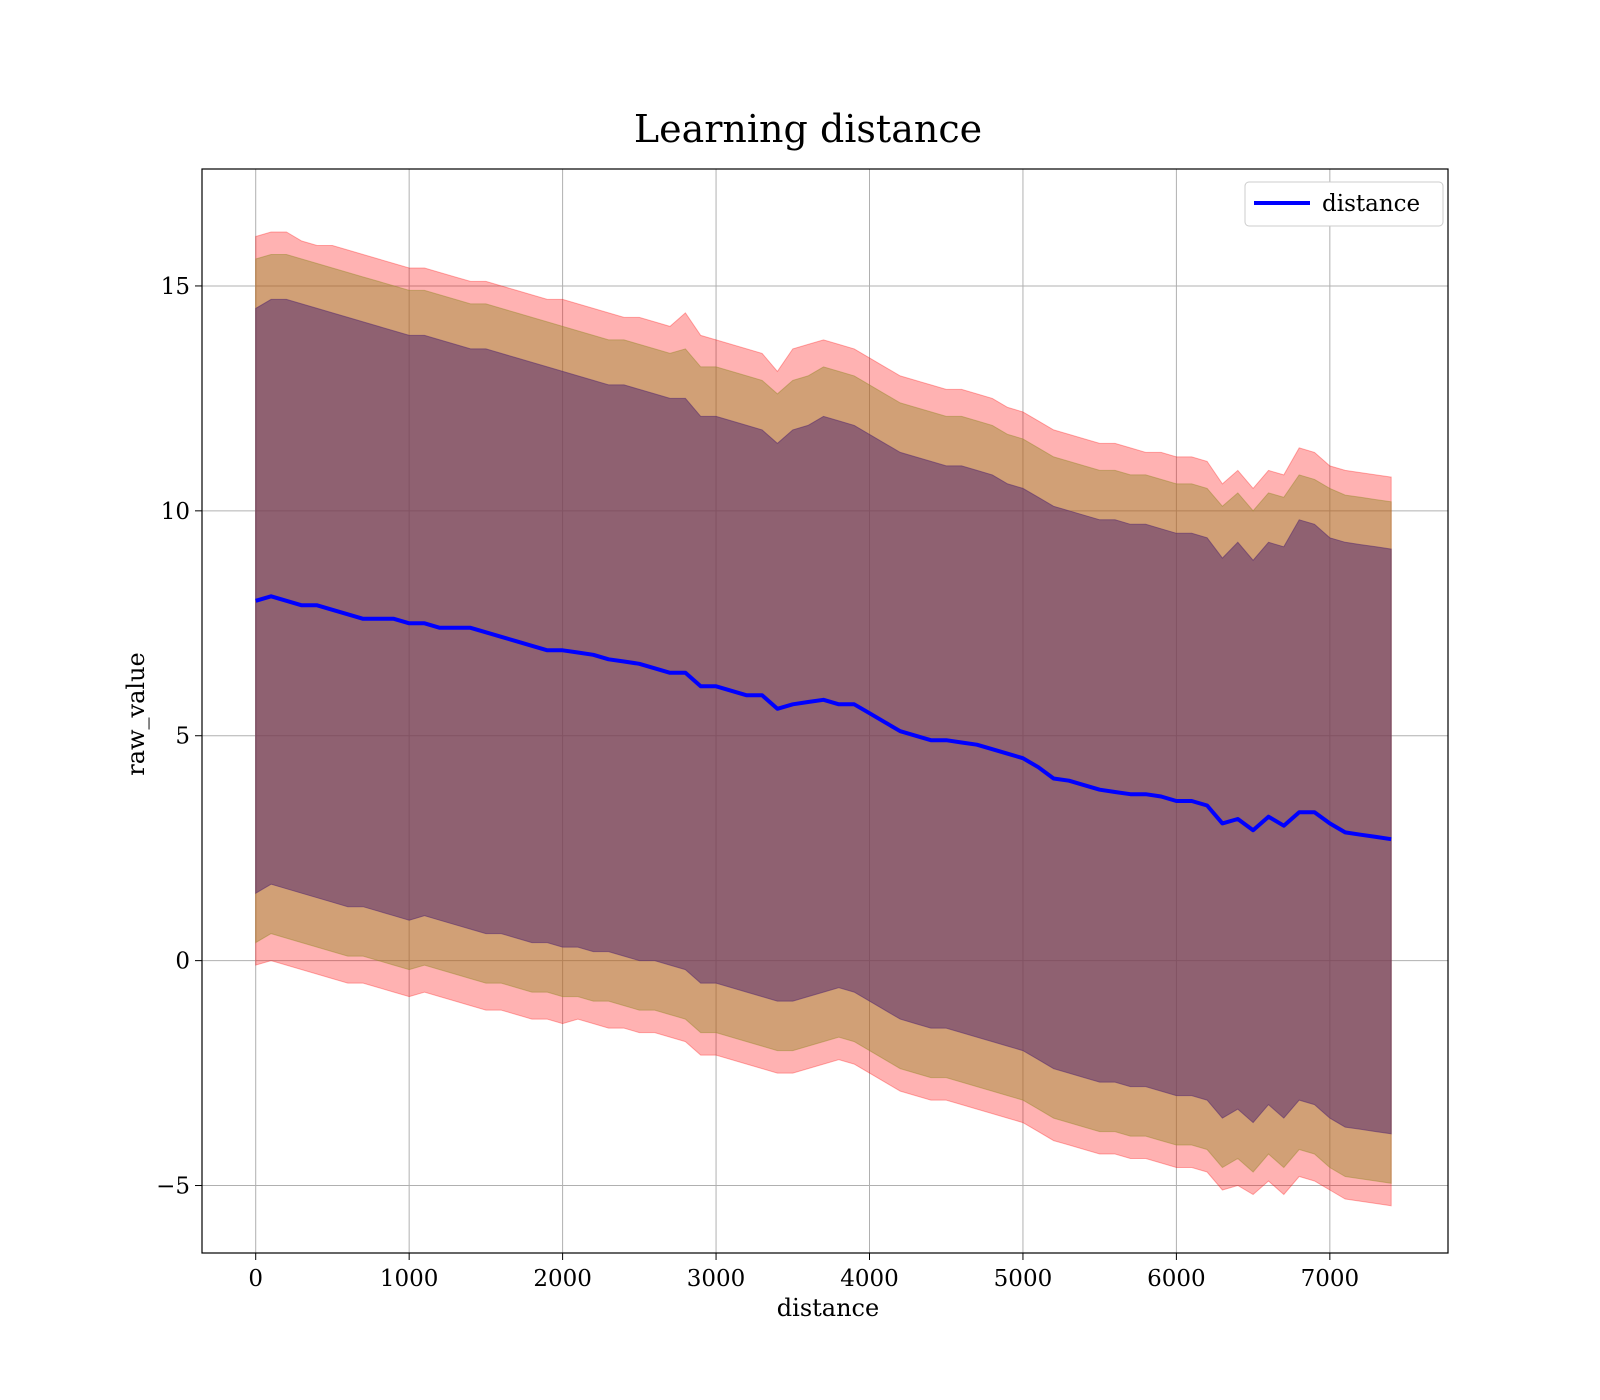 This screenshot has height=1400, width=1600. I want to click on y-tick-label: 15, so click(175, 287).